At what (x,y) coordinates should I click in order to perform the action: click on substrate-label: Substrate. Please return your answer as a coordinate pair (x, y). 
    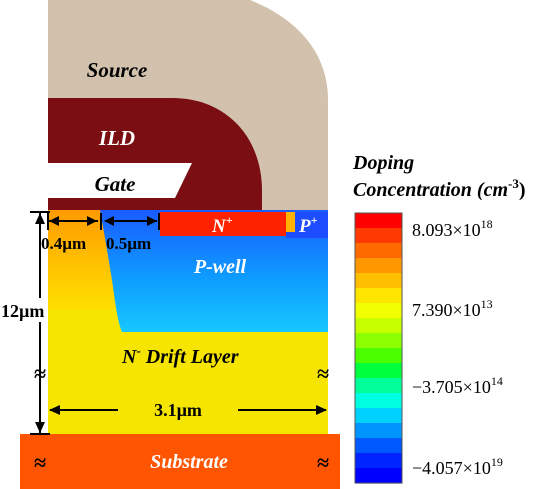
    Looking at the image, I should click on (189, 462).